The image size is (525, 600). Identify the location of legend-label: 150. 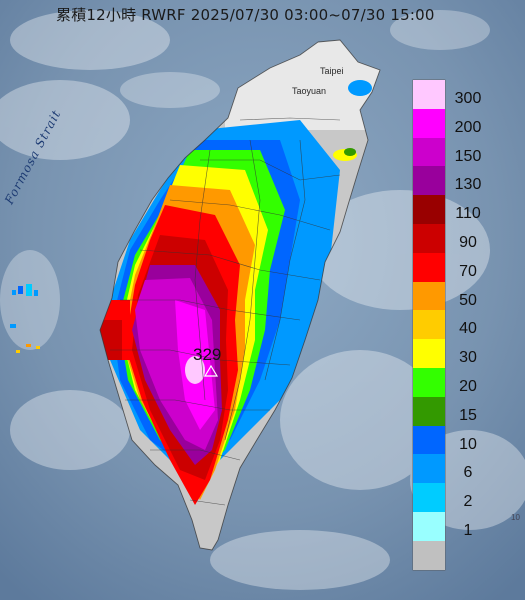
(468, 156).